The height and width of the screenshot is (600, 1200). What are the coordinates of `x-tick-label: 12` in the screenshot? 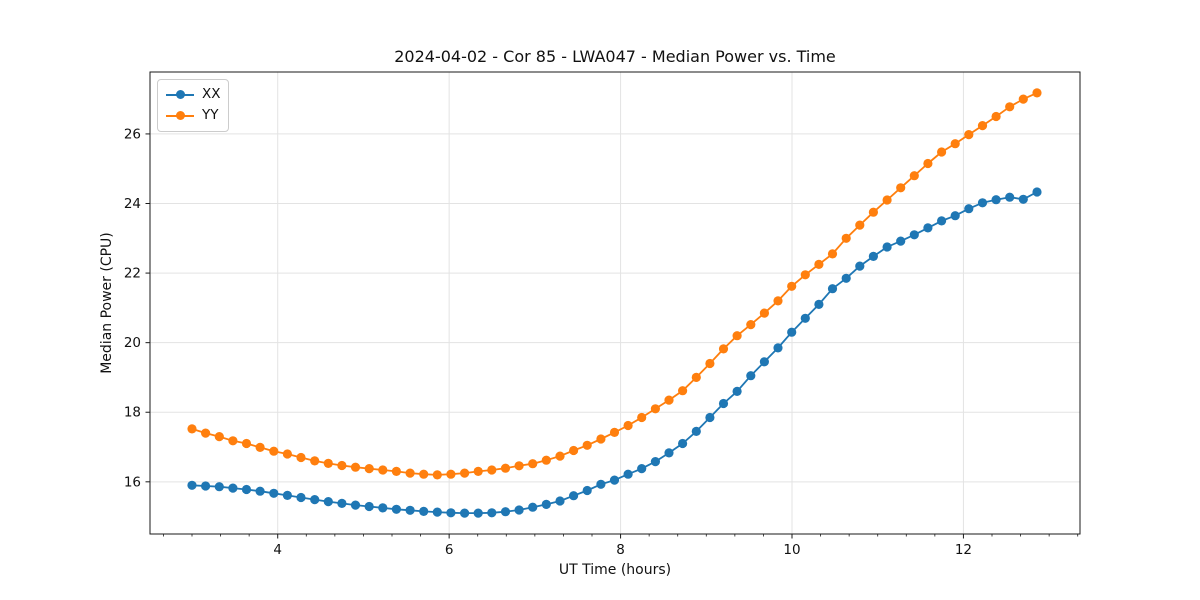 It's located at (963, 550).